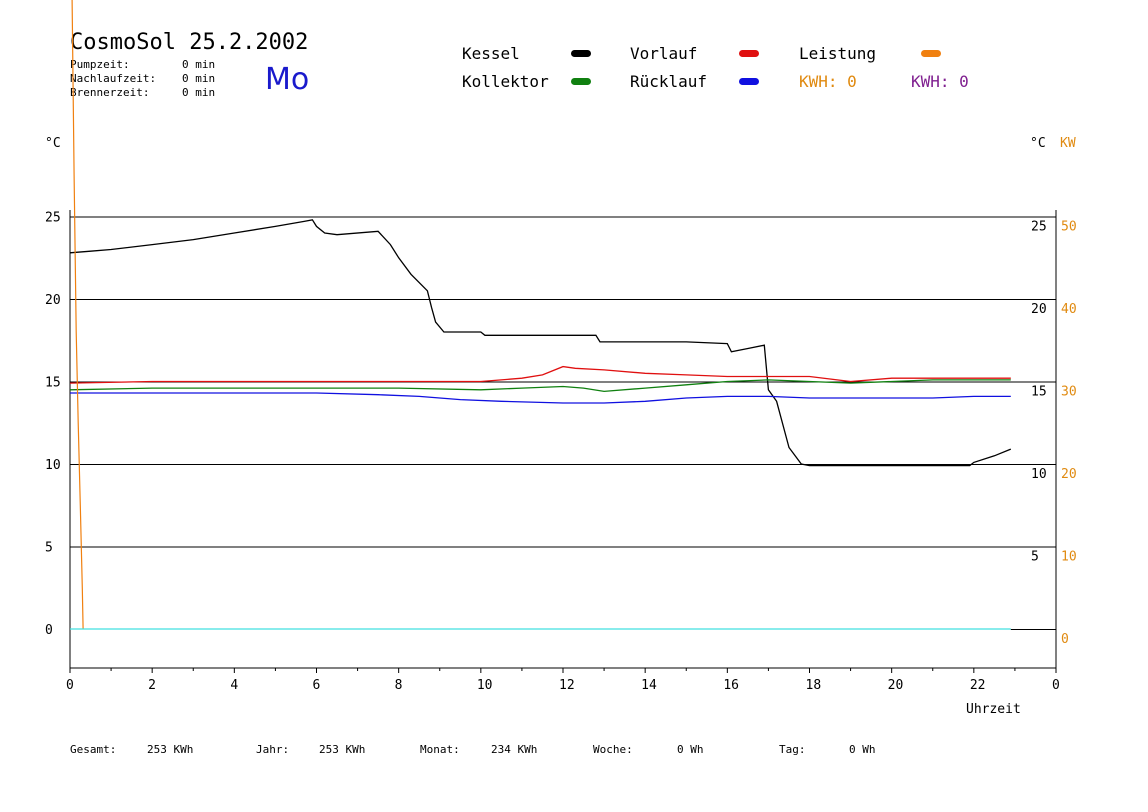 This screenshot has height=812, width=1148. I want to click on series-line-vorlauf, so click(540, 374).